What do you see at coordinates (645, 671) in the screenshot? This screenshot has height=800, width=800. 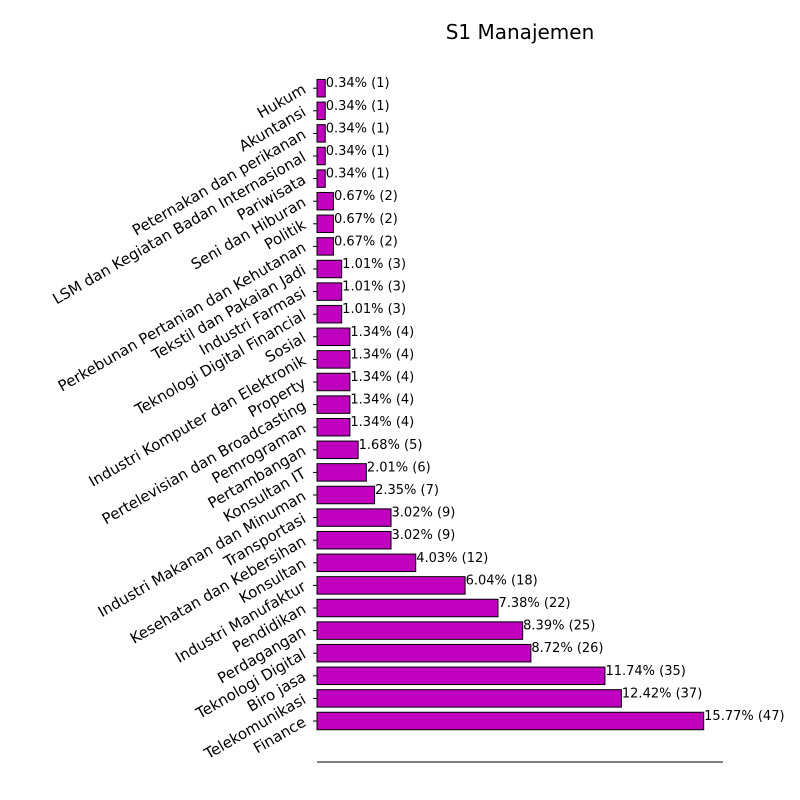 I see `data-label: 11.74% (35)` at bounding box center [645, 671].